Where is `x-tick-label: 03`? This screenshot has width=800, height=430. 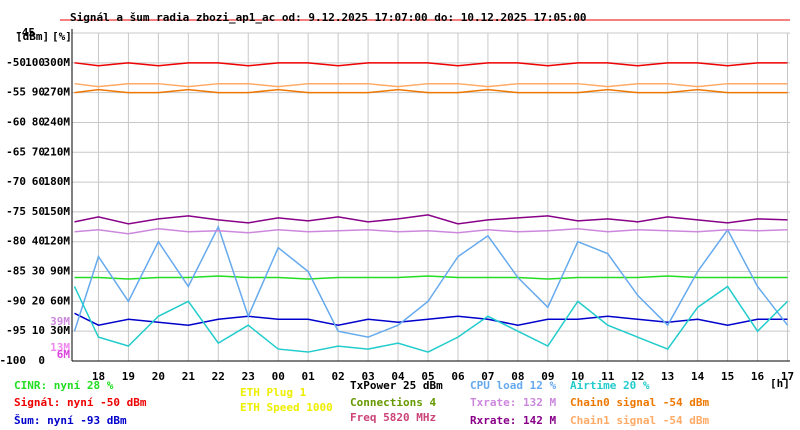
x-tick-label: 03 is located at coordinates (367, 376).